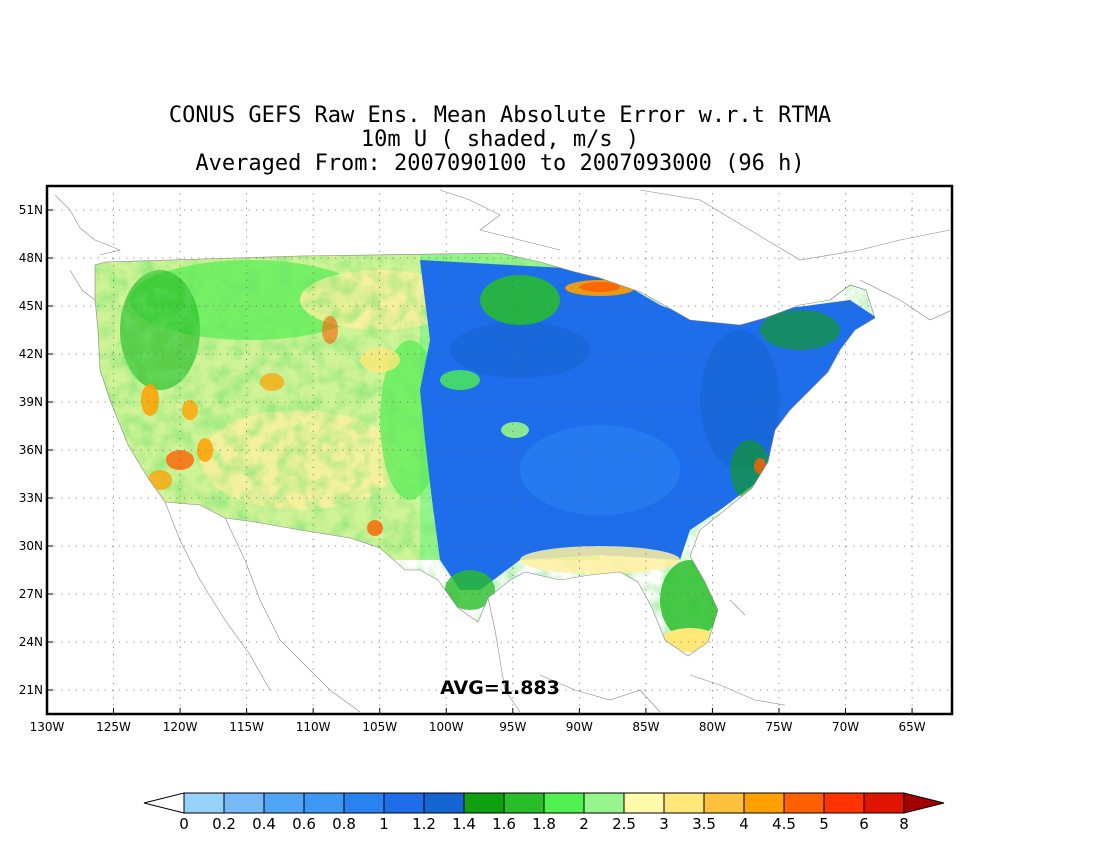 The image size is (1100, 850). What do you see at coordinates (31, 402) in the screenshot?
I see `lat-tick-label: 39N` at bounding box center [31, 402].